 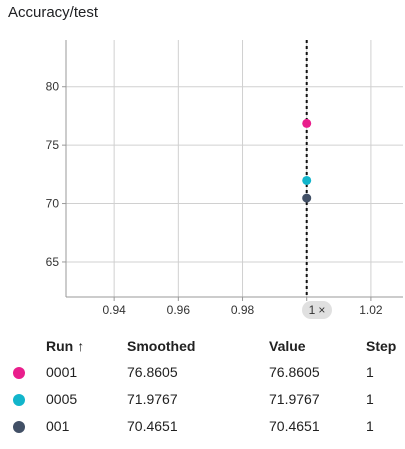 I want to click on sort-arrow-up-icon: ↑, so click(x=80, y=346).